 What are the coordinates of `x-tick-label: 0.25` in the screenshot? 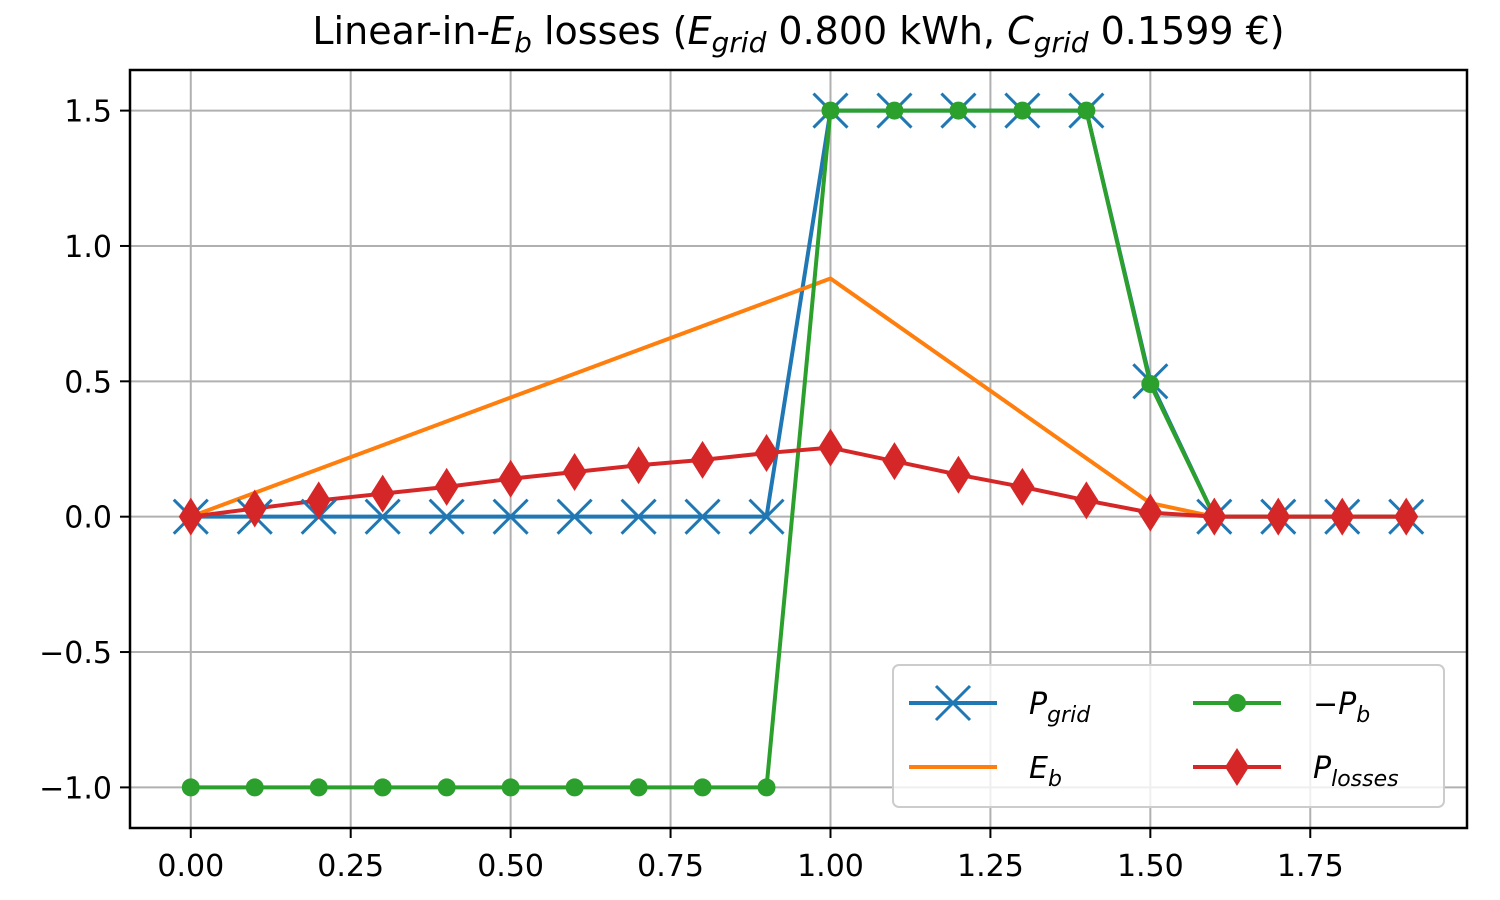 It's located at (350, 866).